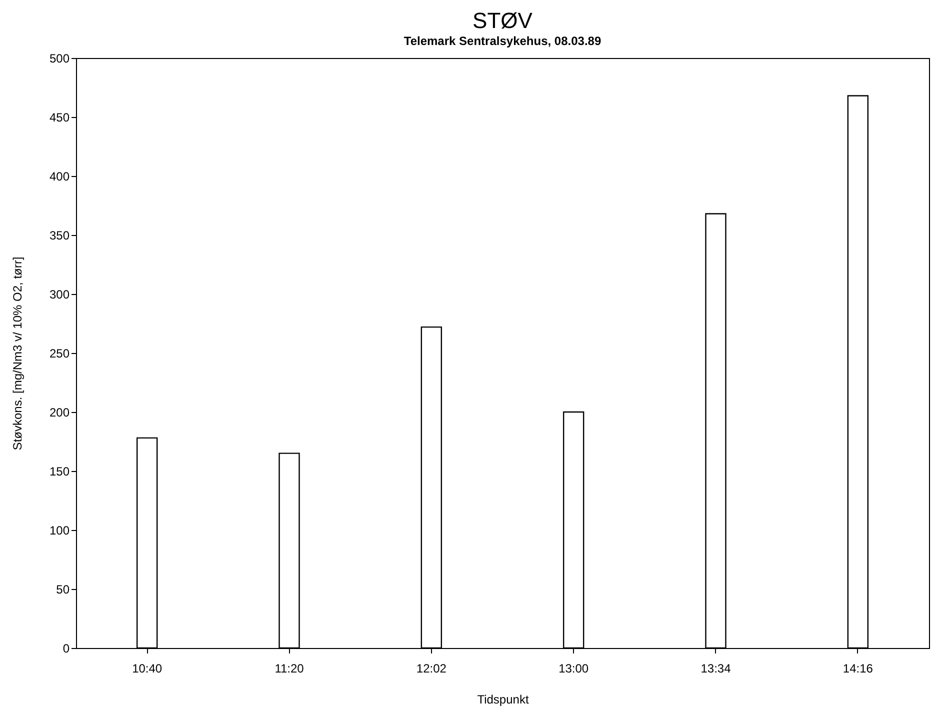  Describe the element at coordinates (431, 669) in the screenshot. I see `x-tick-label: 12:02` at that location.